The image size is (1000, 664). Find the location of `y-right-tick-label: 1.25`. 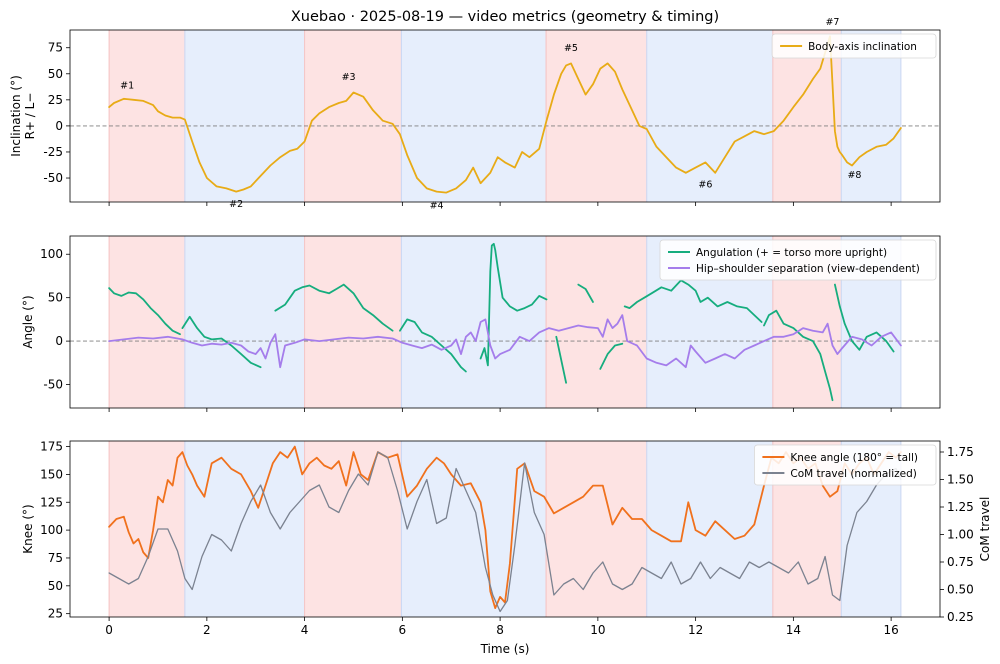

y-right-tick-label: 1.25 is located at coordinates (960, 507).